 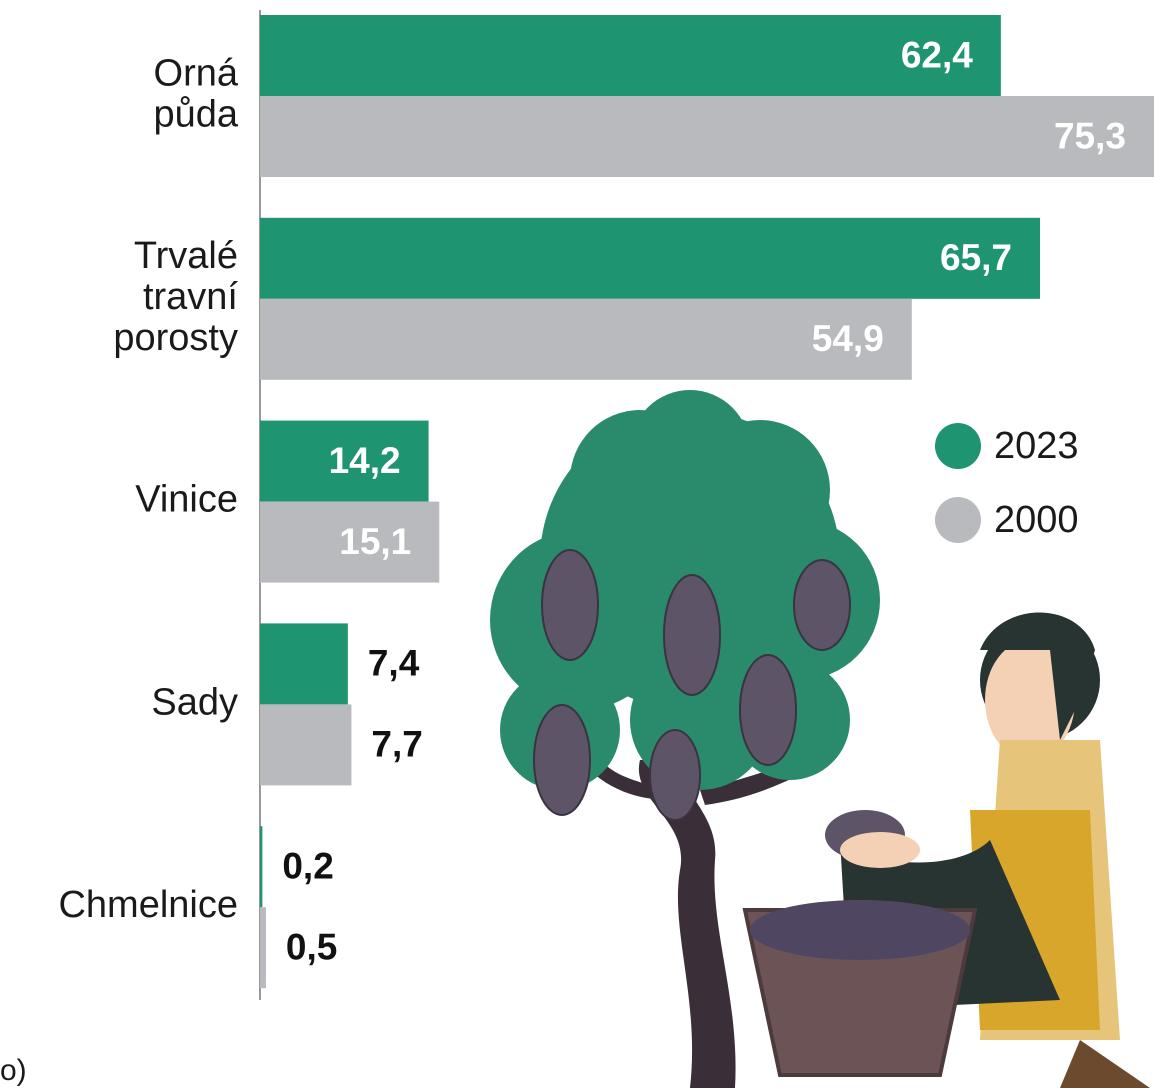 What do you see at coordinates (311, 946) in the screenshot?
I see `value-label: 0,5` at bounding box center [311, 946].